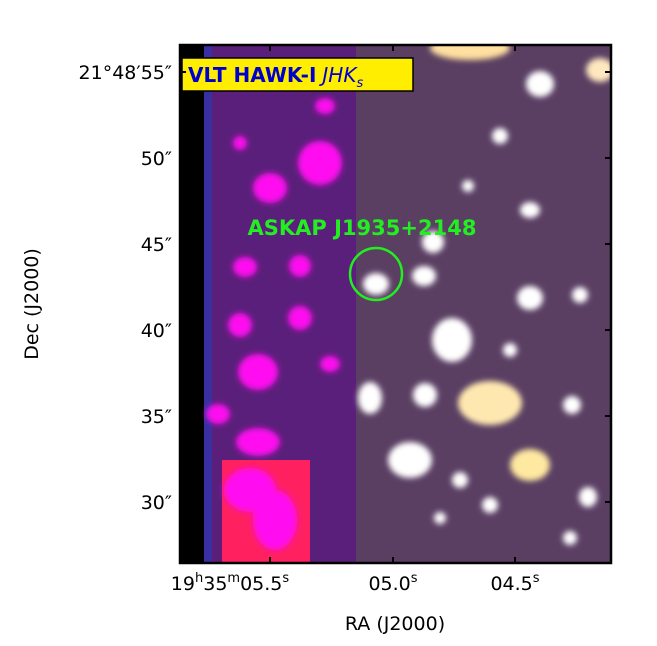 This screenshot has height=646, width=657. Describe the element at coordinates (156, 245) in the screenshot. I see `y-tick-label: 45″` at that location.